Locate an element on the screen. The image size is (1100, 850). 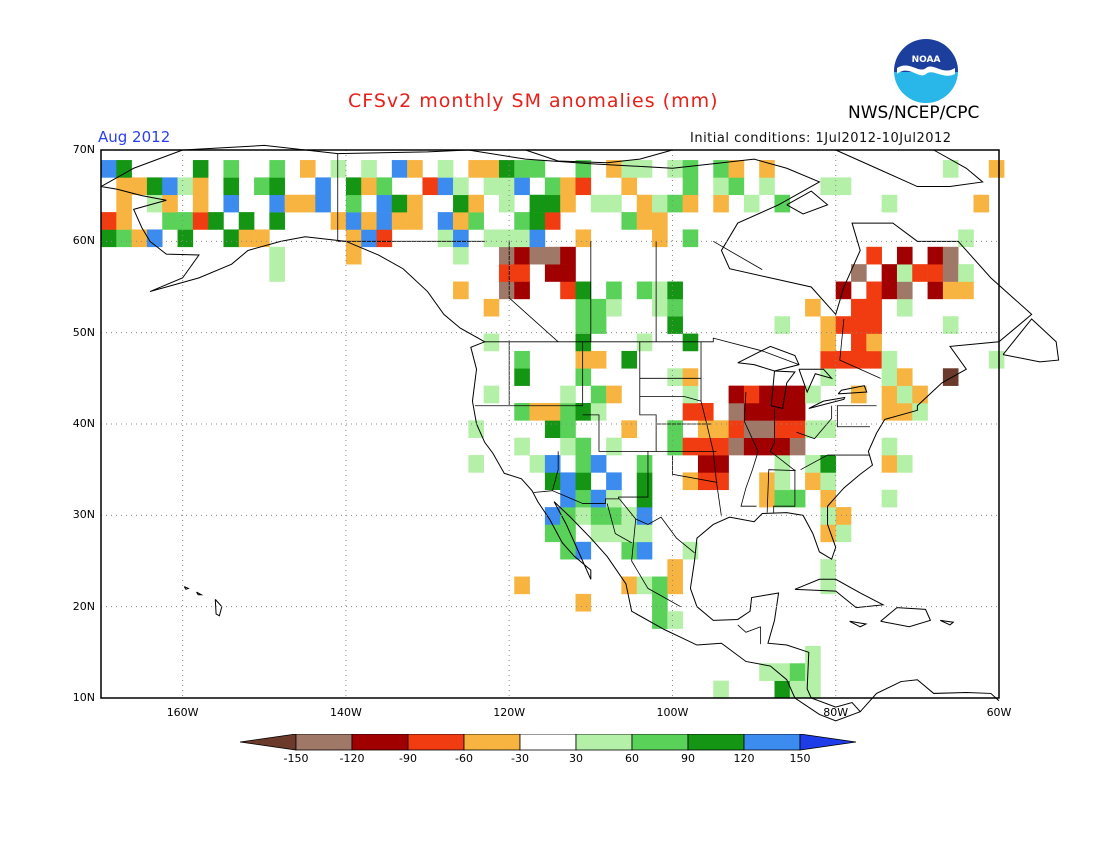
legend-label: 150 is located at coordinates (800, 758).